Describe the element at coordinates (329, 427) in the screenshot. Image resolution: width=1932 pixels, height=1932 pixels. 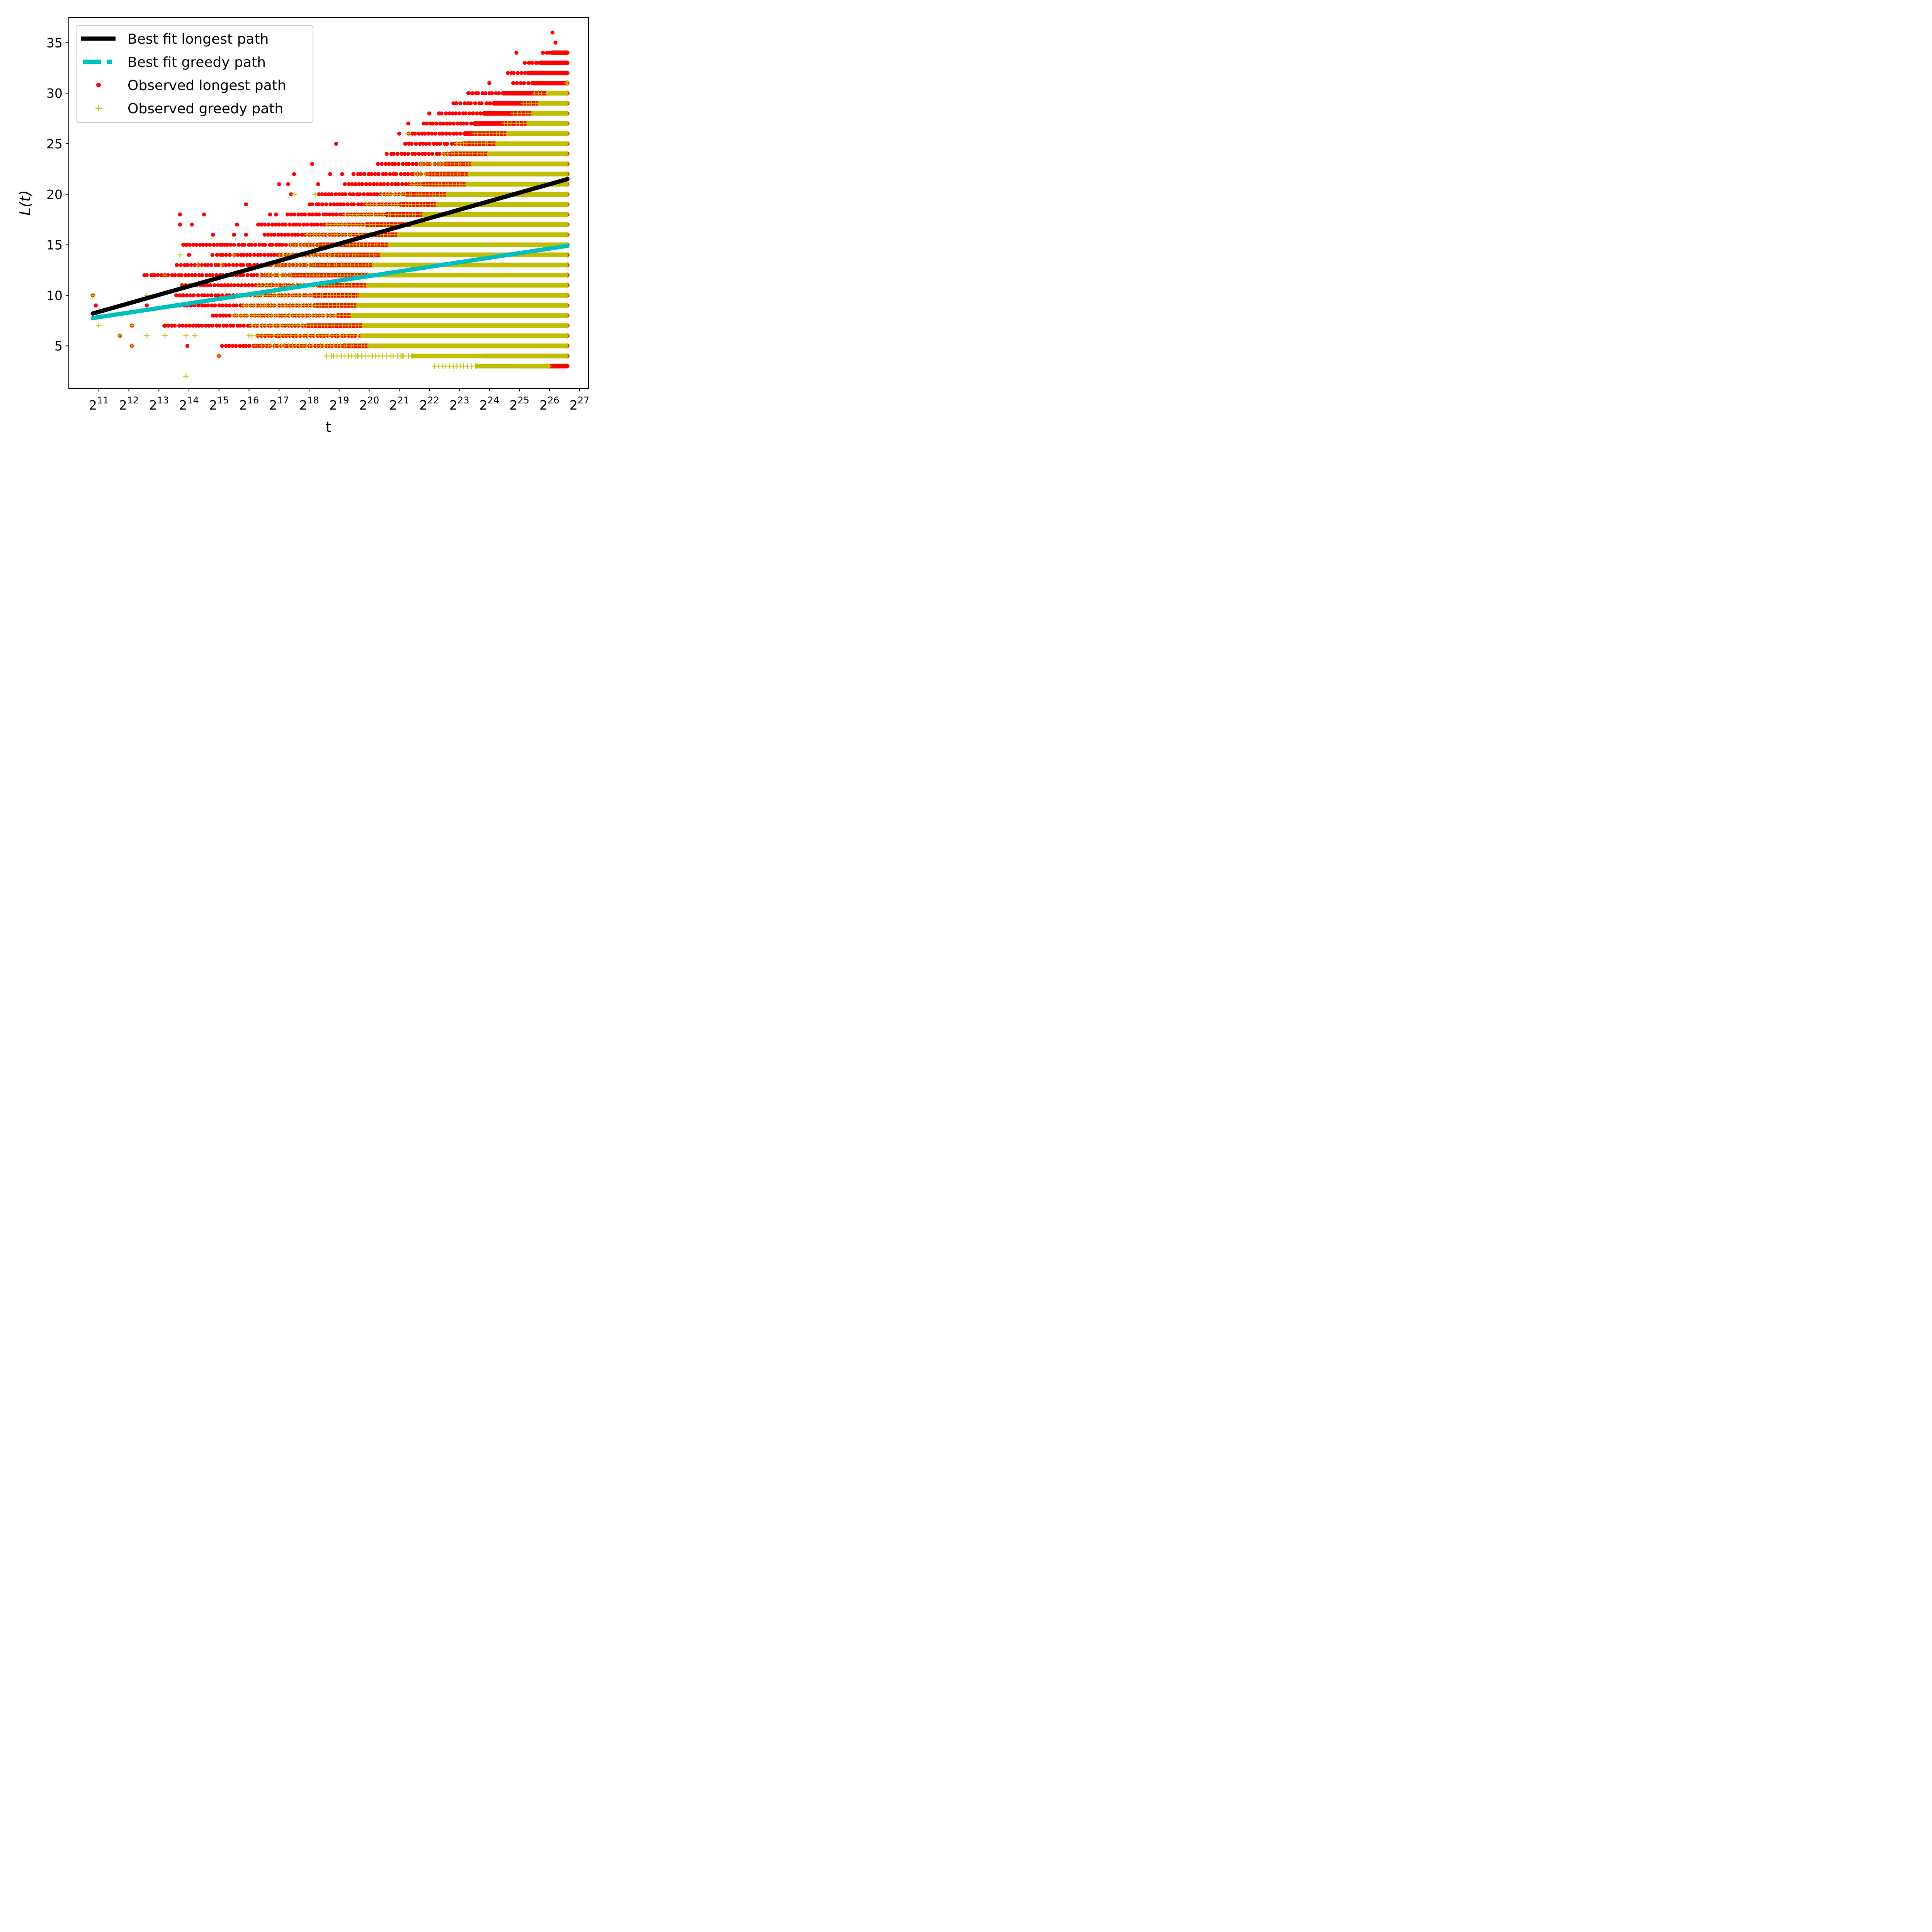
I see `x-axis-title: t` at that location.